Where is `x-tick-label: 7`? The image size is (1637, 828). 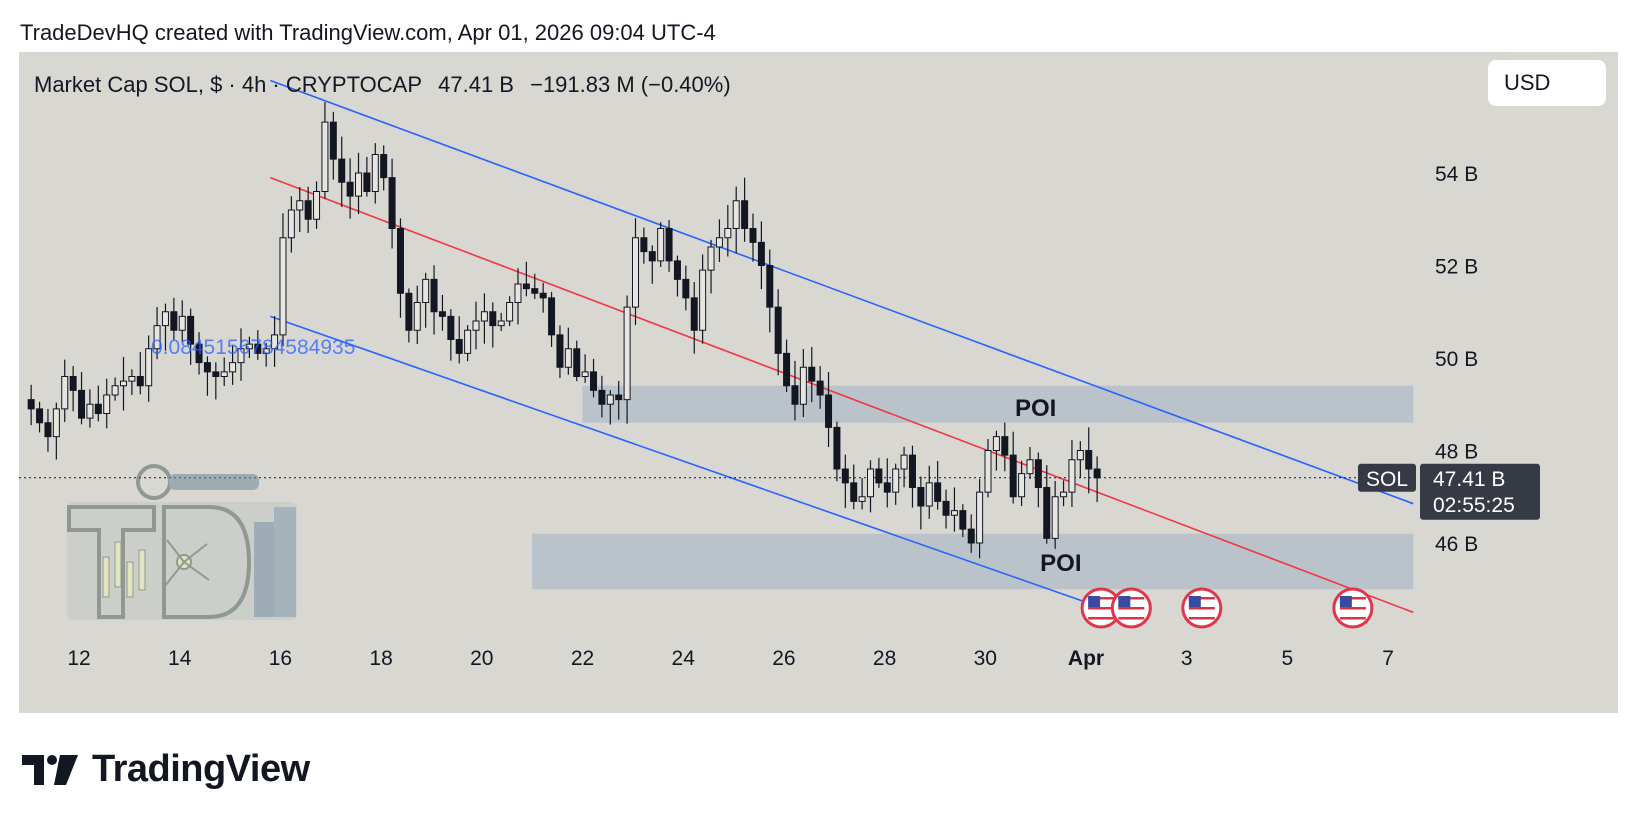
x-tick-label: 7 is located at coordinates (1388, 658).